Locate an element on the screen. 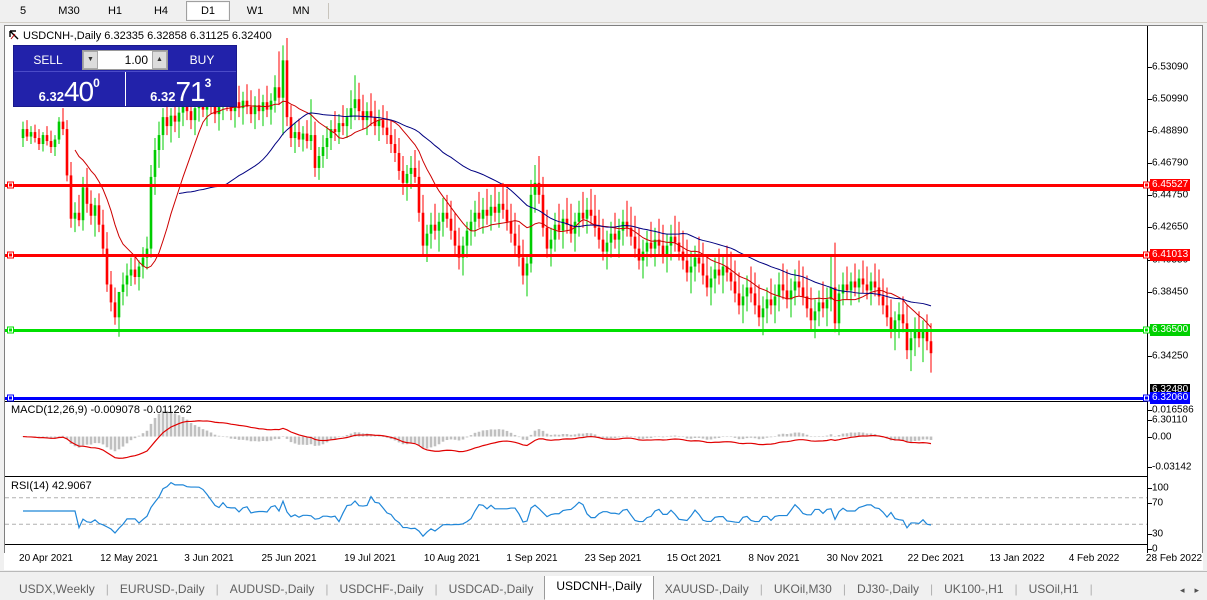 The height and width of the screenshot is (600, 1207). macd-scale-label: 0.016586 is located at coordinates (1173, 410).